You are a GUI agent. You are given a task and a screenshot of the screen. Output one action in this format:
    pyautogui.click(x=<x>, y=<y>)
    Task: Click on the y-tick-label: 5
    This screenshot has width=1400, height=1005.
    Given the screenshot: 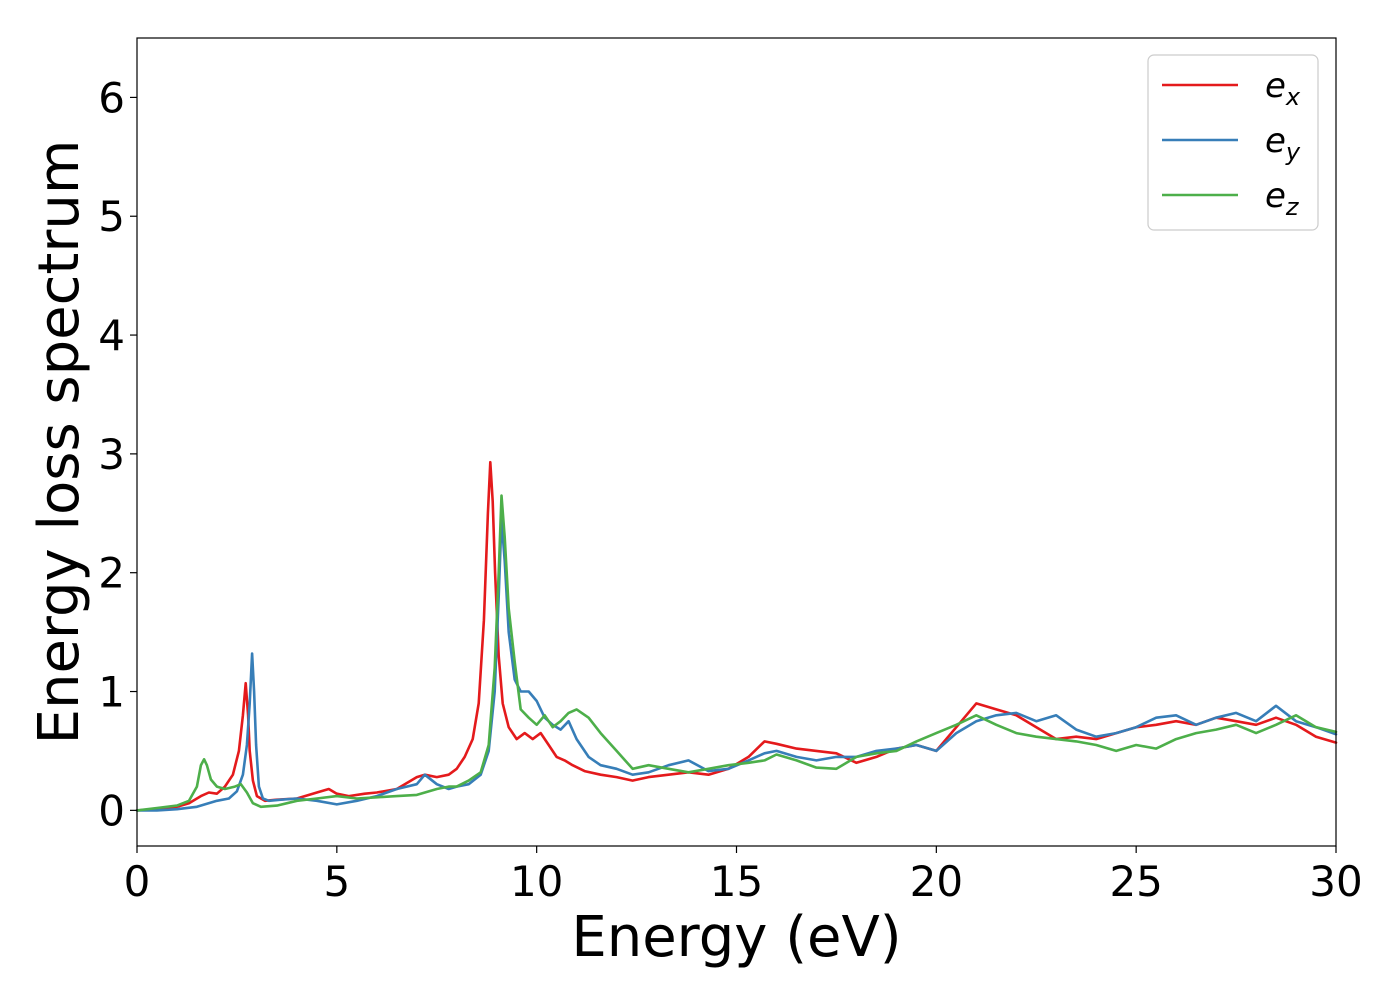 What is the action you would take?
    pyautogui.click(x=111, y=216)
    